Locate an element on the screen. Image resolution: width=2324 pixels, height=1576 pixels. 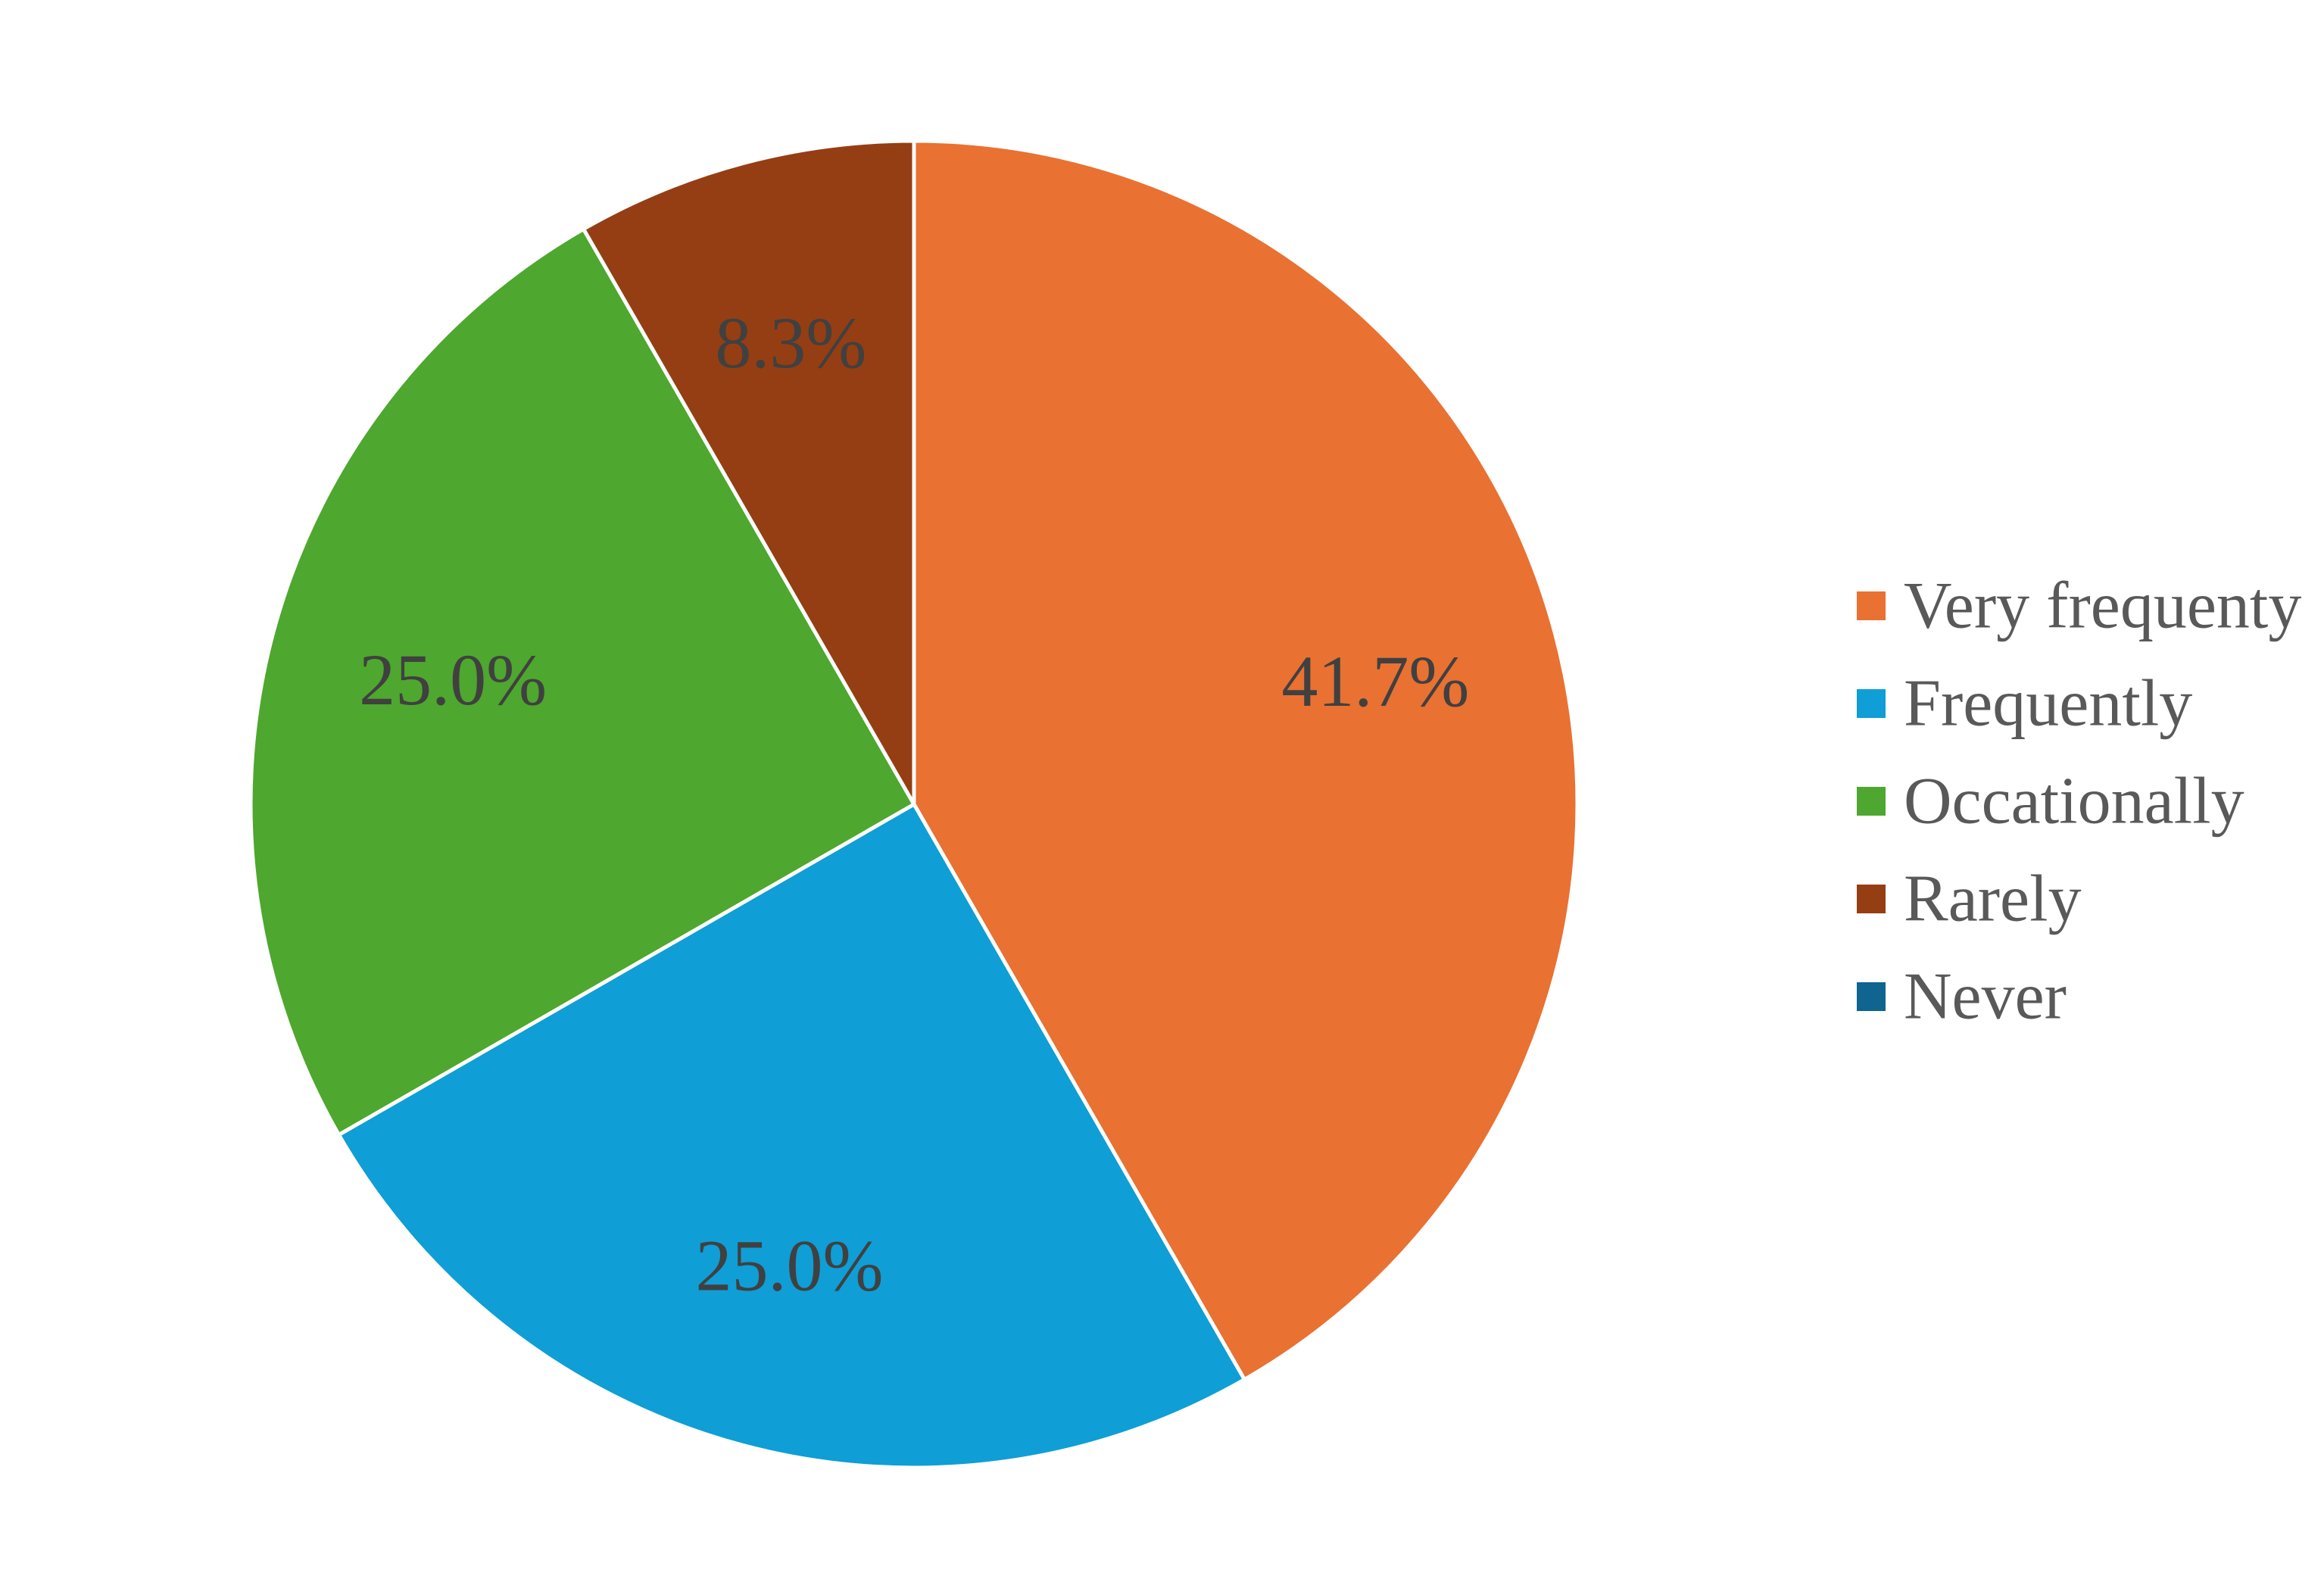
legend-item-0: Very frequenty is located at coordinates (2079, 606).